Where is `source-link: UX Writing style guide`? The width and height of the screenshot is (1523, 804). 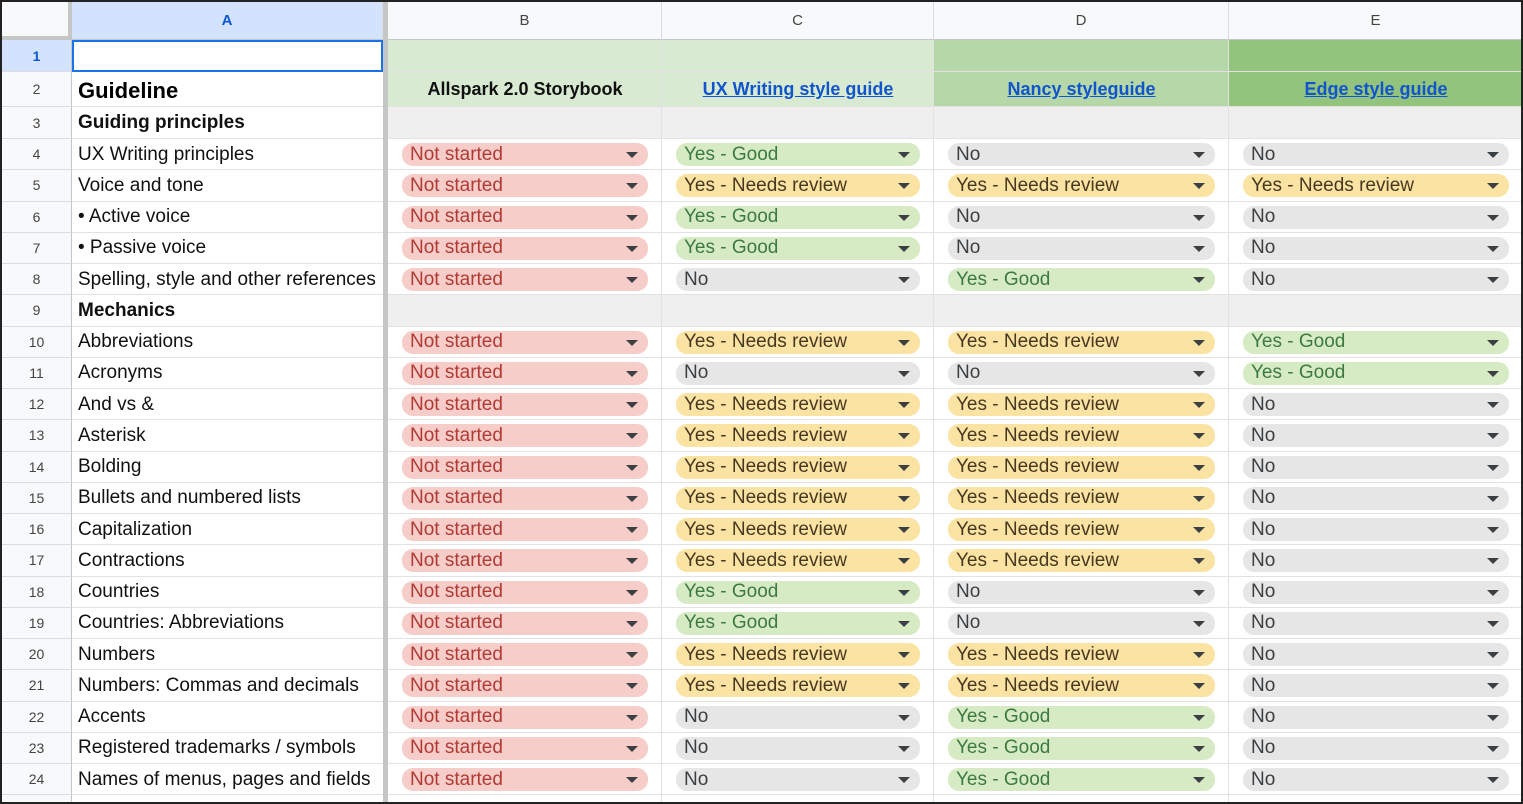 source-link: UX Writing style guide is located at coordinates (798, 89).